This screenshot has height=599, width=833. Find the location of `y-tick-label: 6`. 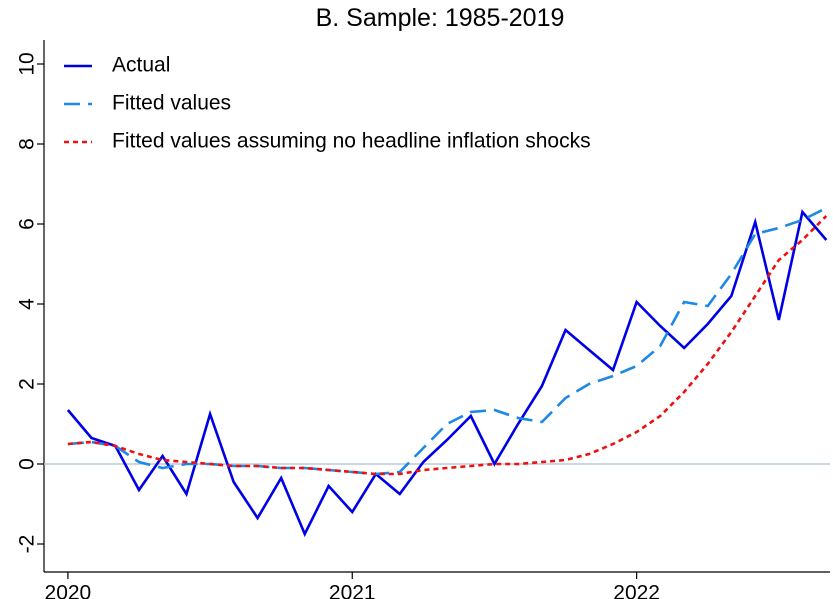

y-tick-label: 6 is located at coordinates (27, 224).